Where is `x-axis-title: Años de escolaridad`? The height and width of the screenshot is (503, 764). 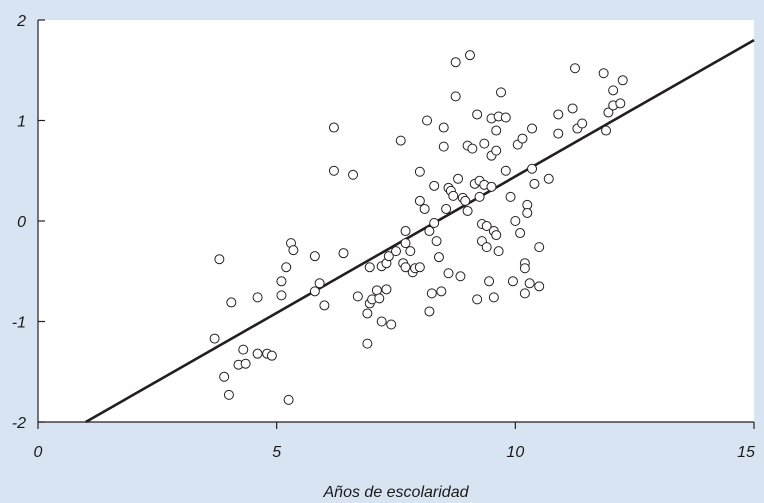
x-axis-title: Años de escolaridad is located at coordinates (396, 492).